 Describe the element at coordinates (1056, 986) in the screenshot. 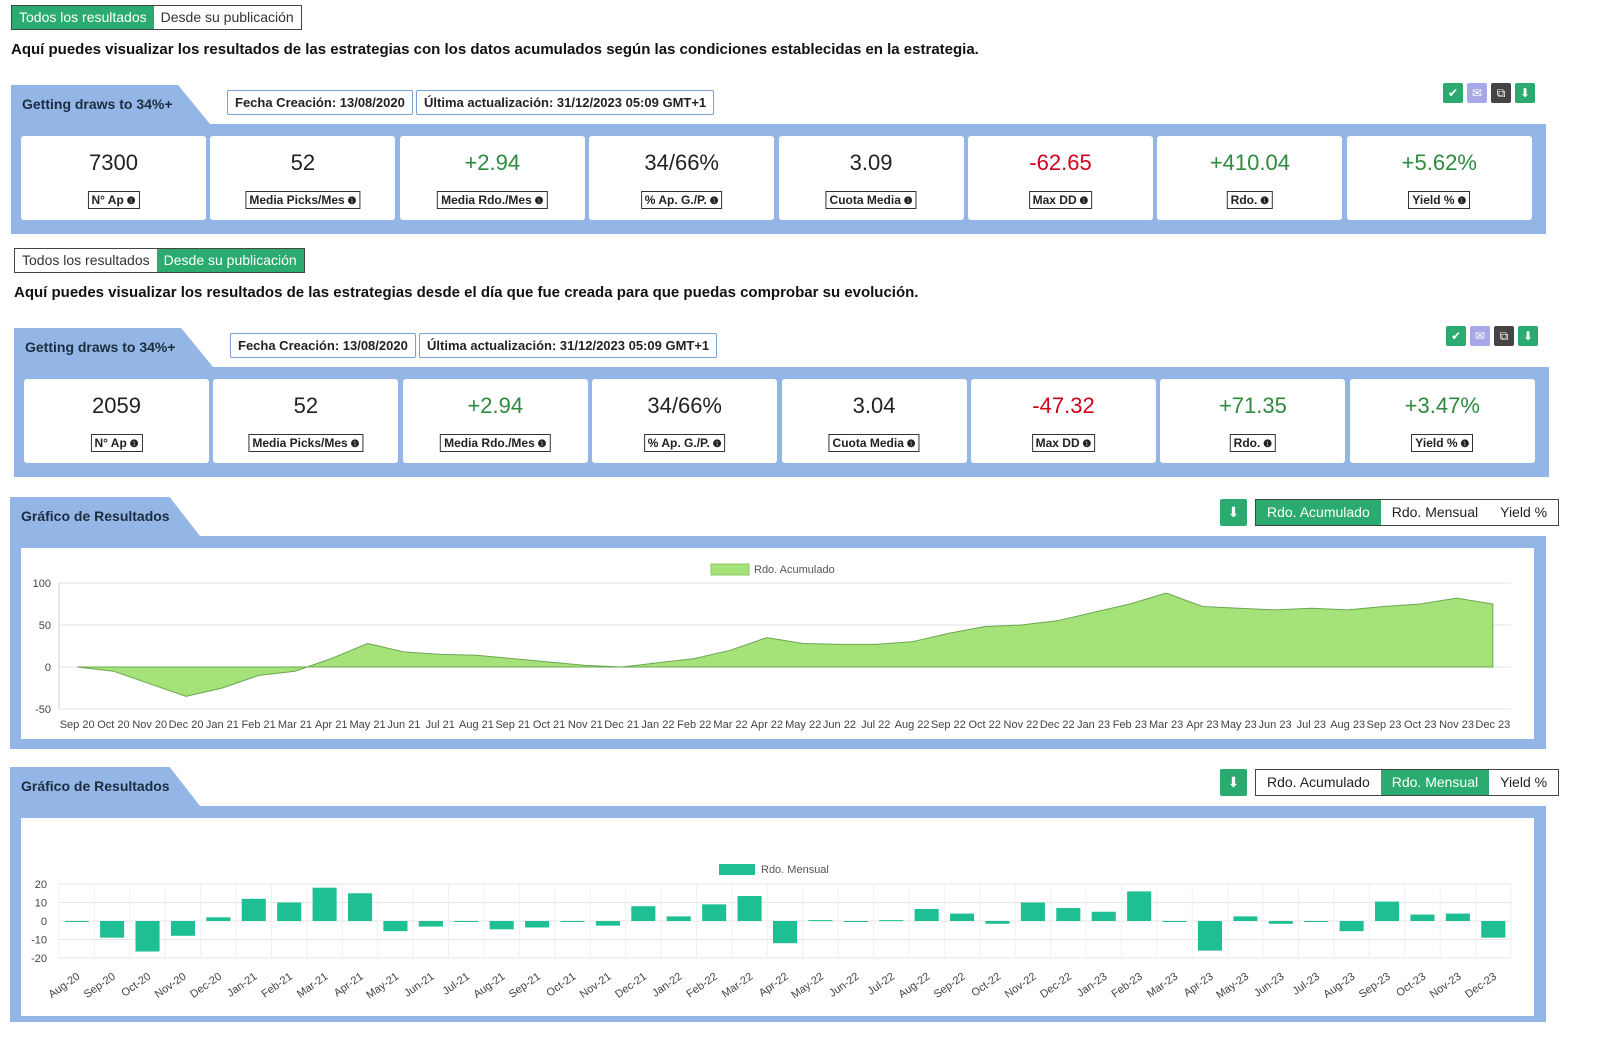

I see `x-tick-label: Dec-22` at that location.